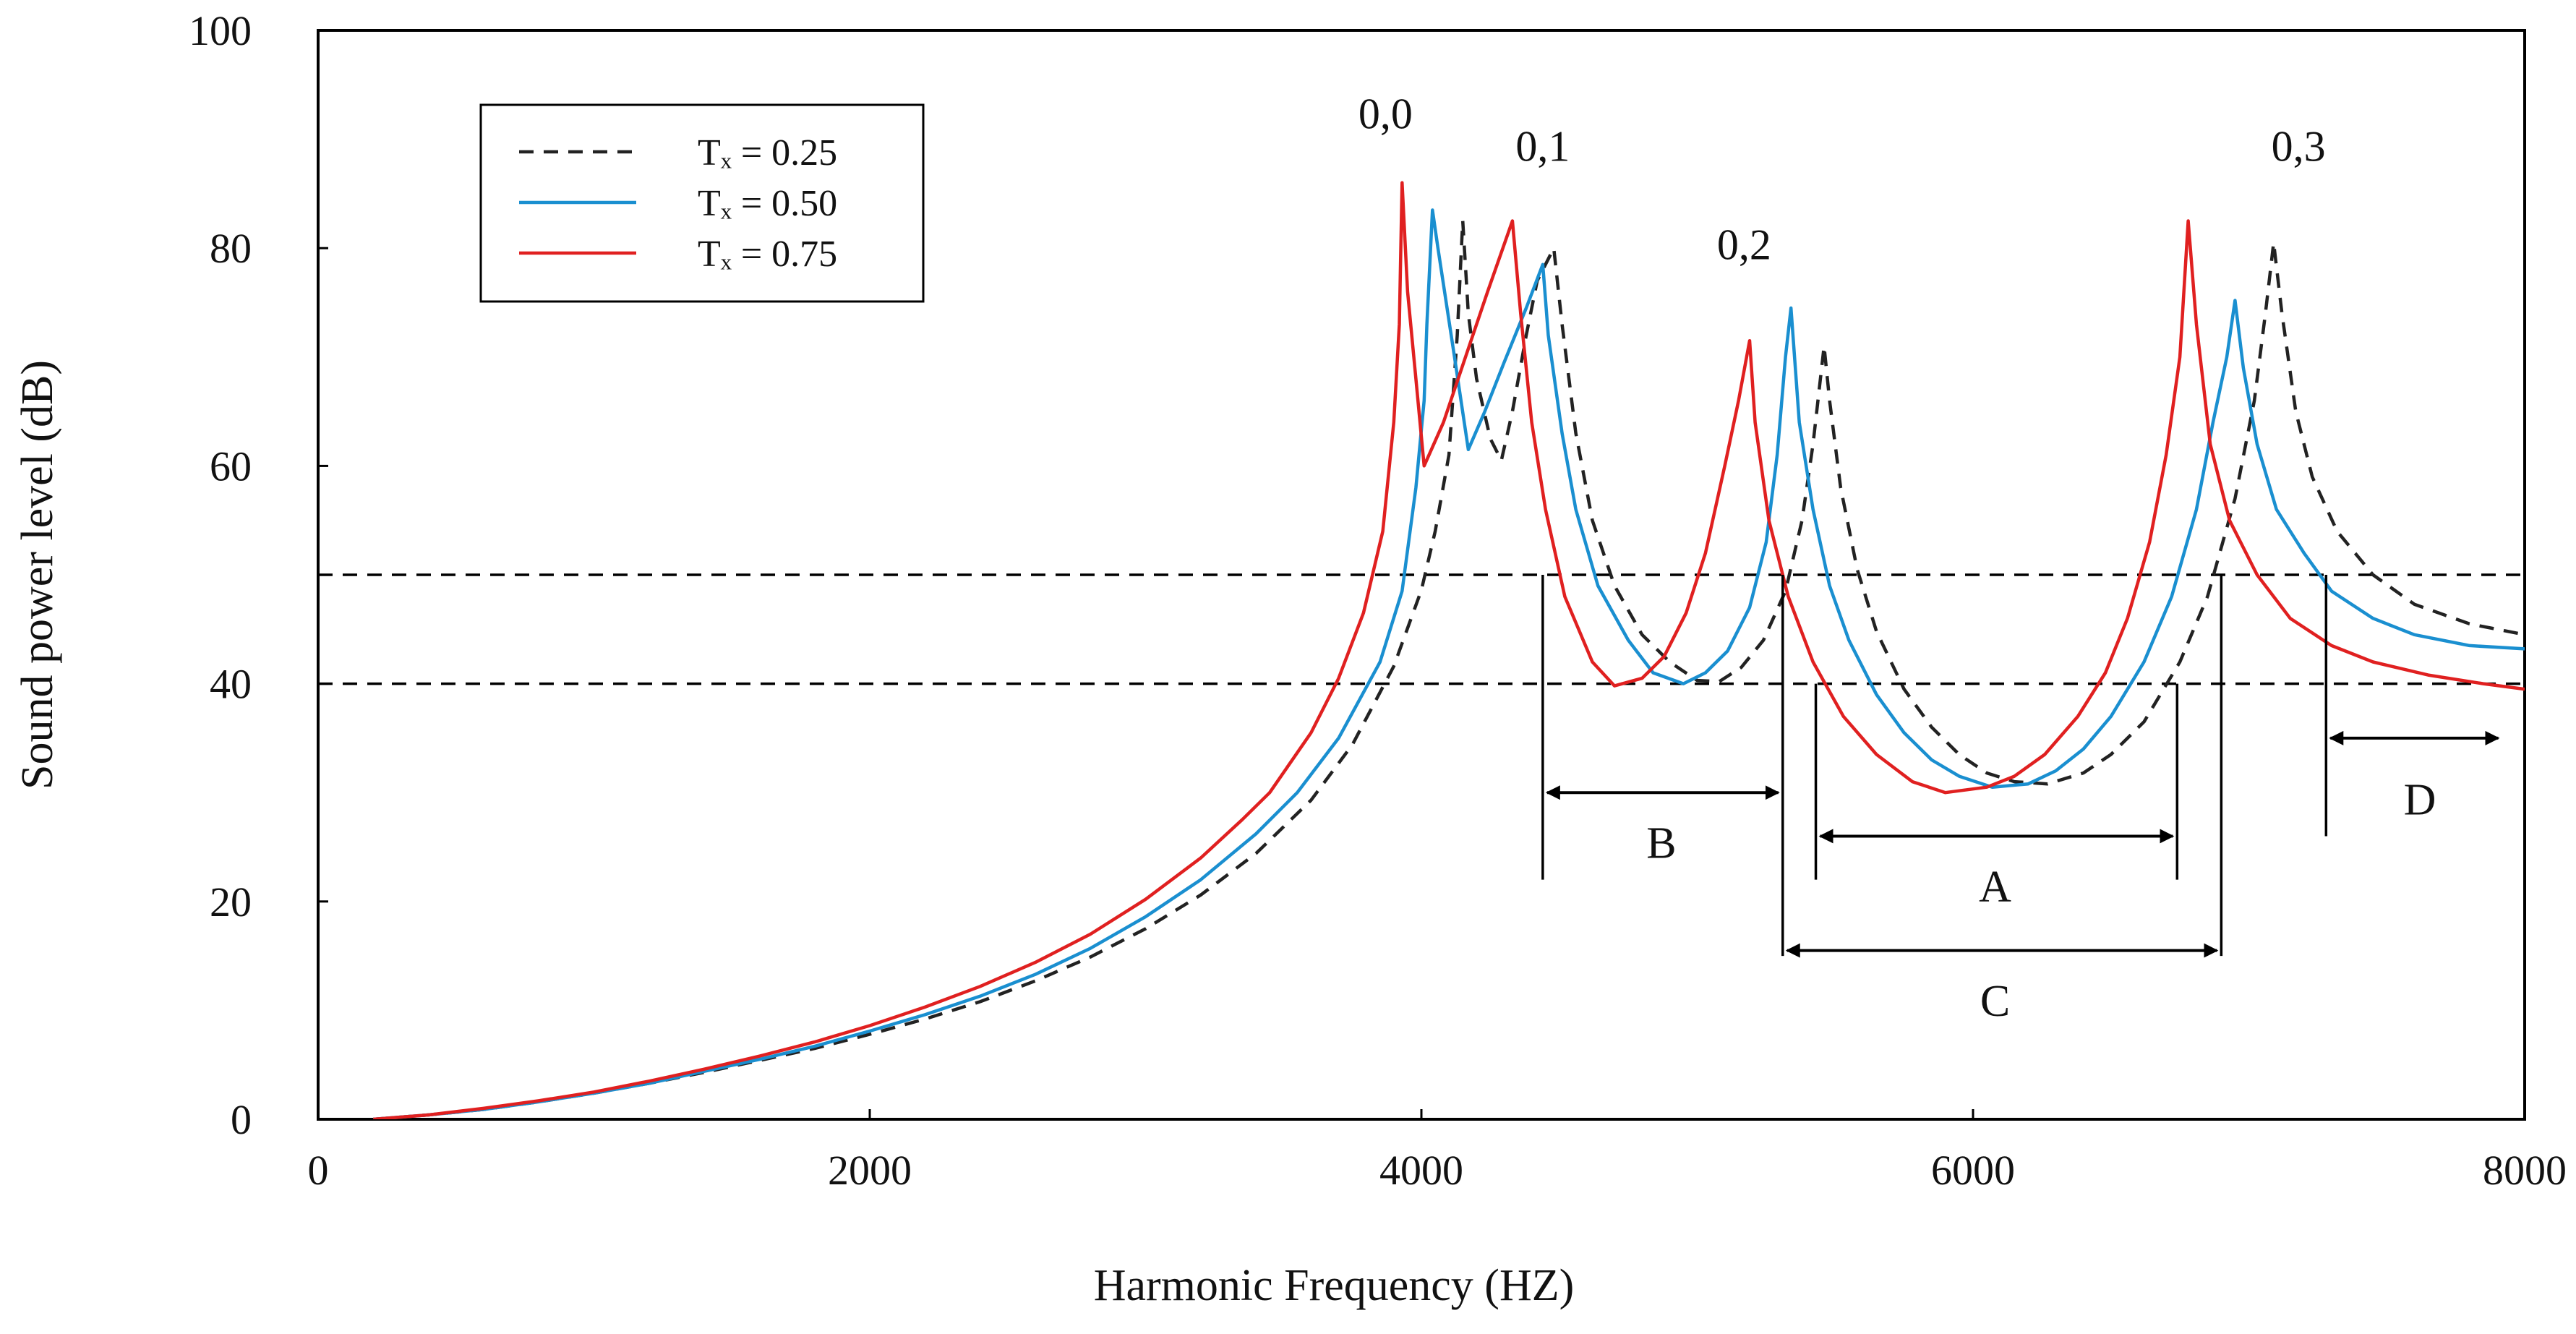 This screenshot has width=2576, height=1334. Describe the element at coordinates (231, 901) in the screenshot. I see `y-tick-label: 20` at that location.